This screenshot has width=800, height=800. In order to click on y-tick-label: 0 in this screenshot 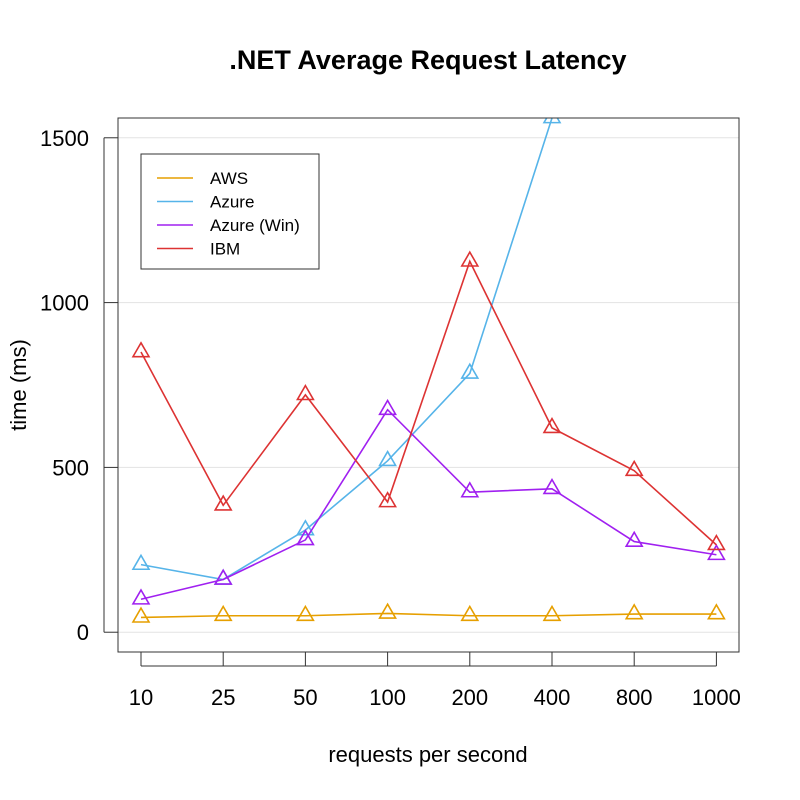, I will do `click(83, 632)`.